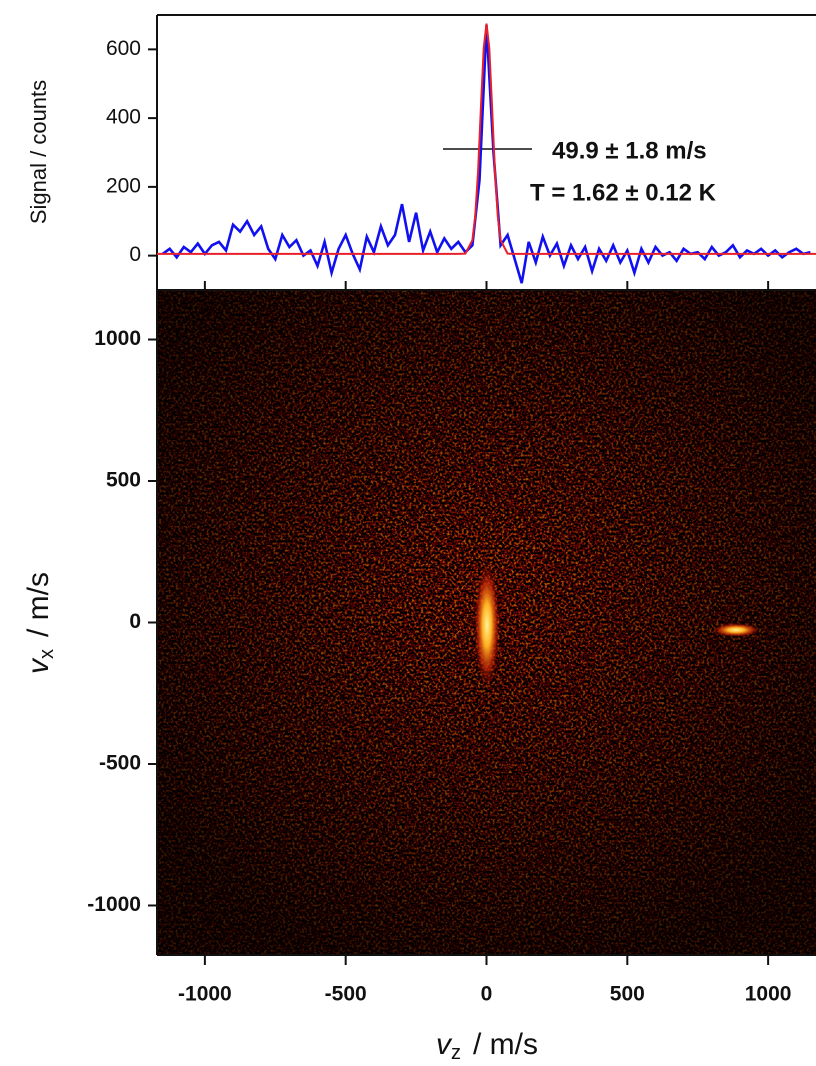  What do you see at coordinates (623, 192) in the screenshot?
I see `annotation: T = 1.62 ± 0.12 K` at bounding box center [623, 192].